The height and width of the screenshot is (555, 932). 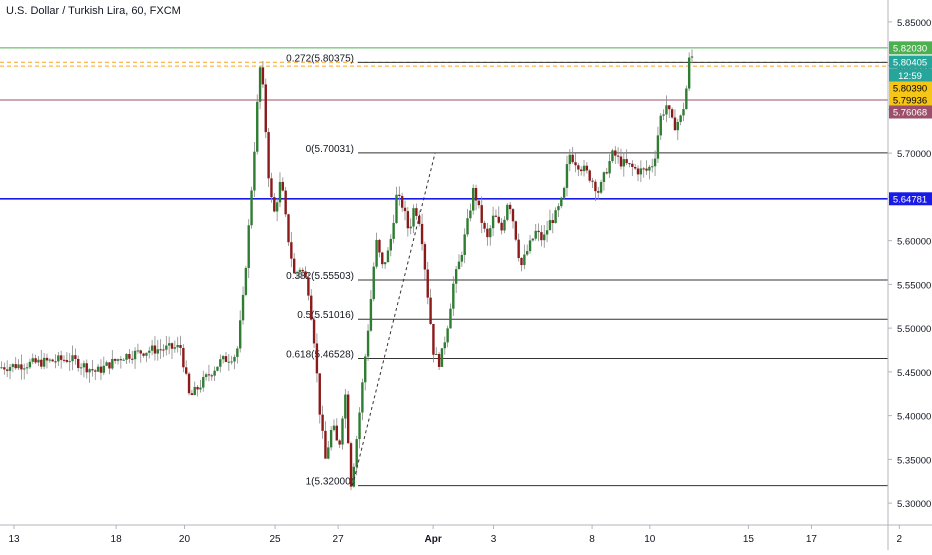 I want to click on time-tick-label: 25, so click(x=276, y=539).